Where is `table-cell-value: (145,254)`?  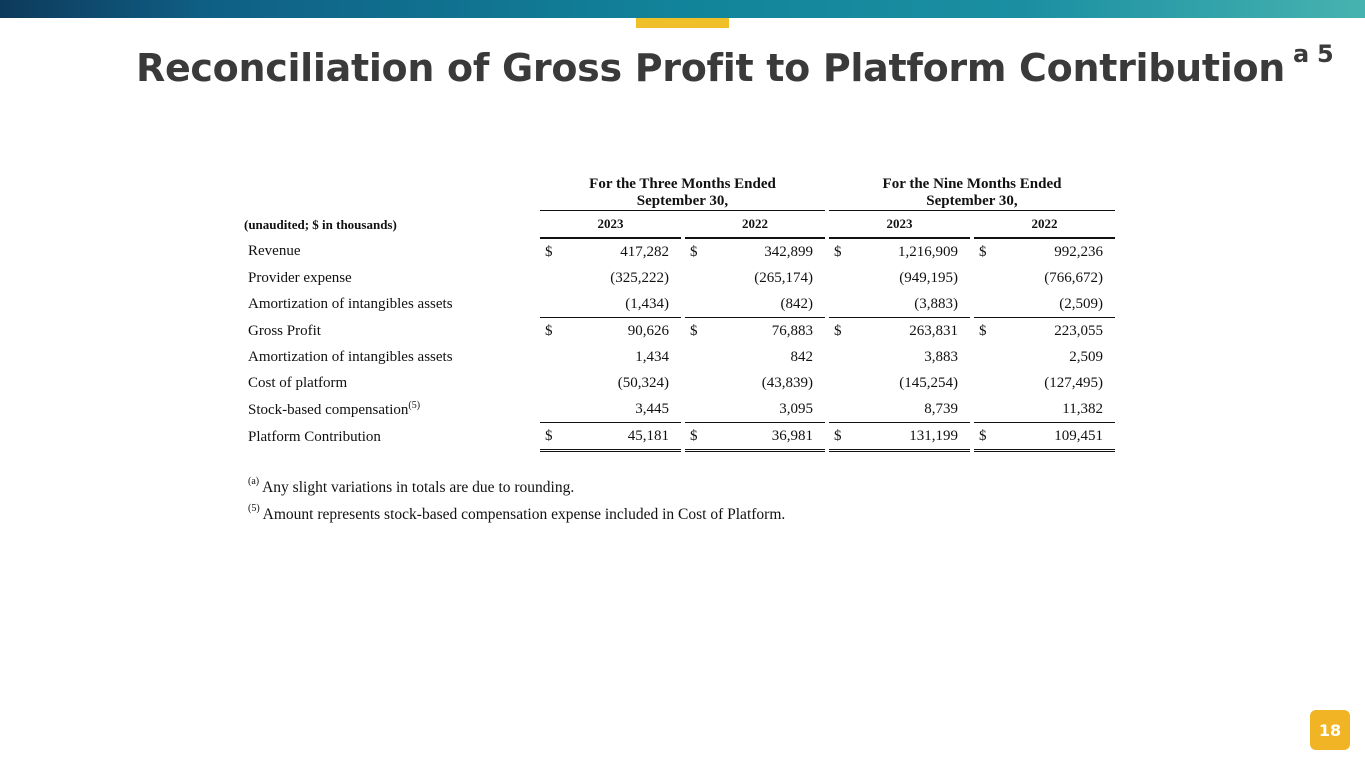 table-cell-value: (145,254) is located at coordinates (928, 382).